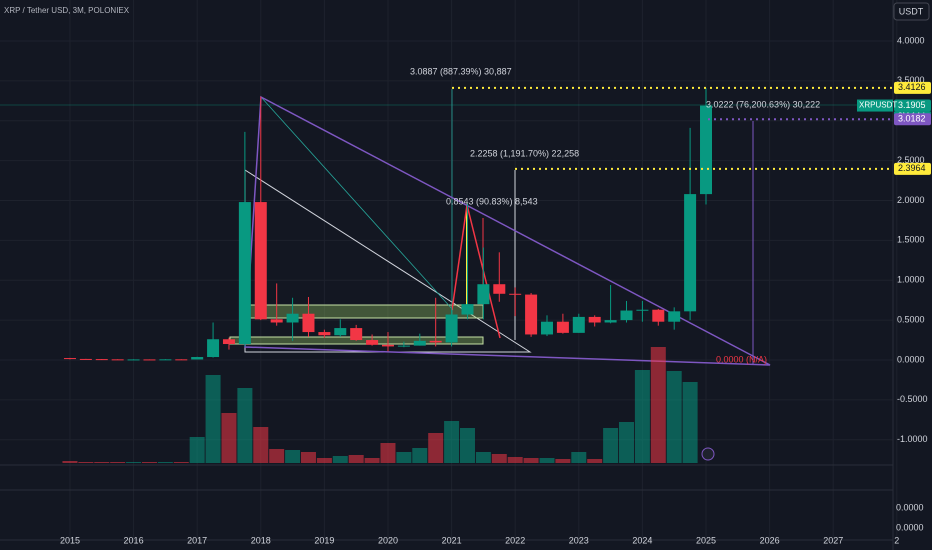 The image size is (932, 550). I want to click on x-tick-label: 2022, so click(515, 540).